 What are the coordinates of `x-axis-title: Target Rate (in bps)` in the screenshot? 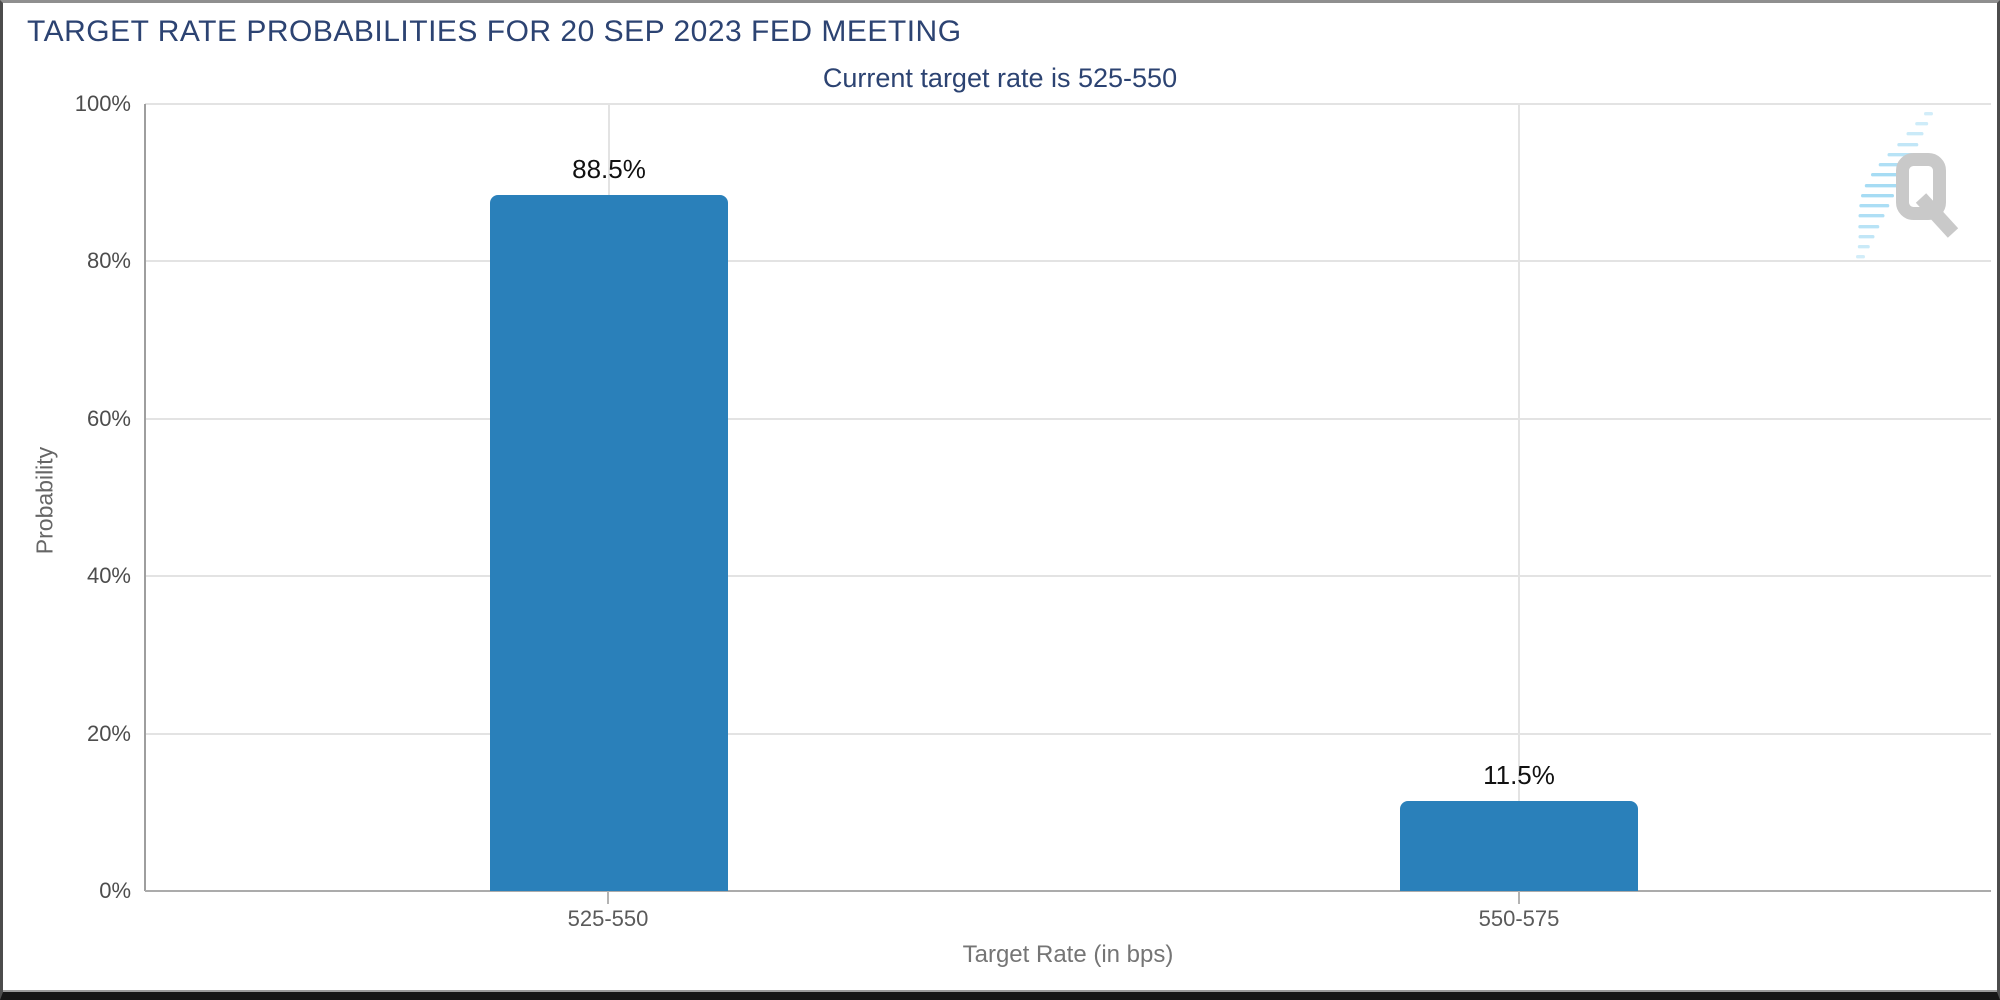 It's located at (1068, 954).